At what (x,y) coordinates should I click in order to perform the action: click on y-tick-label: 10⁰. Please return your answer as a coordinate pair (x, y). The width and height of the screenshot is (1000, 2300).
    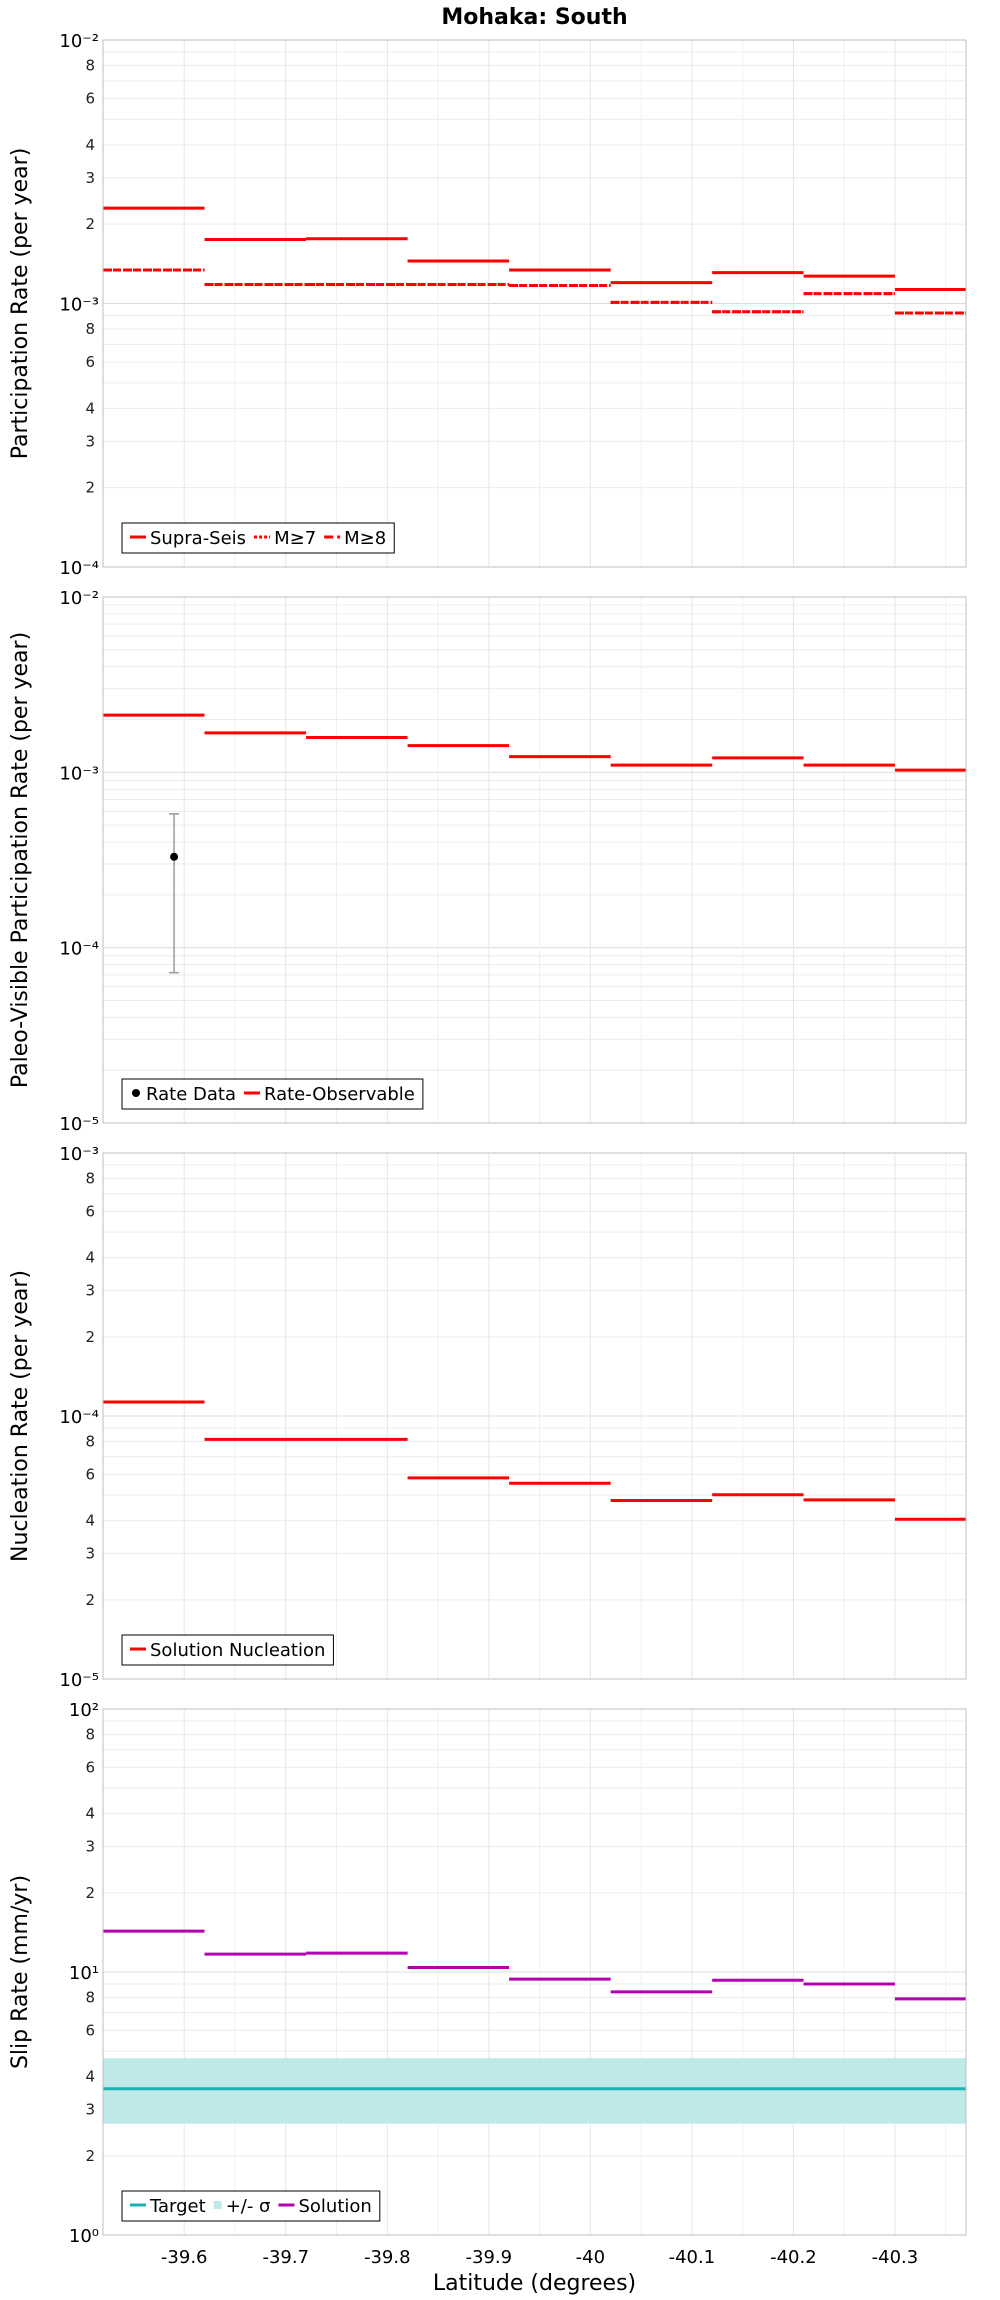
    Looking at the image, I should click on (84, 2236).